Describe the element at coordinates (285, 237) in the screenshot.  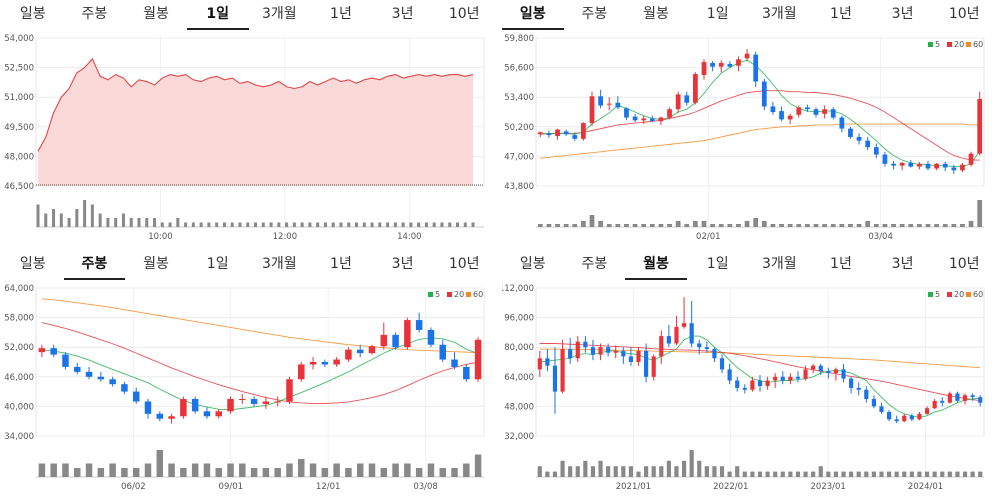
I see `x-tick-label: 12:00` at that location.